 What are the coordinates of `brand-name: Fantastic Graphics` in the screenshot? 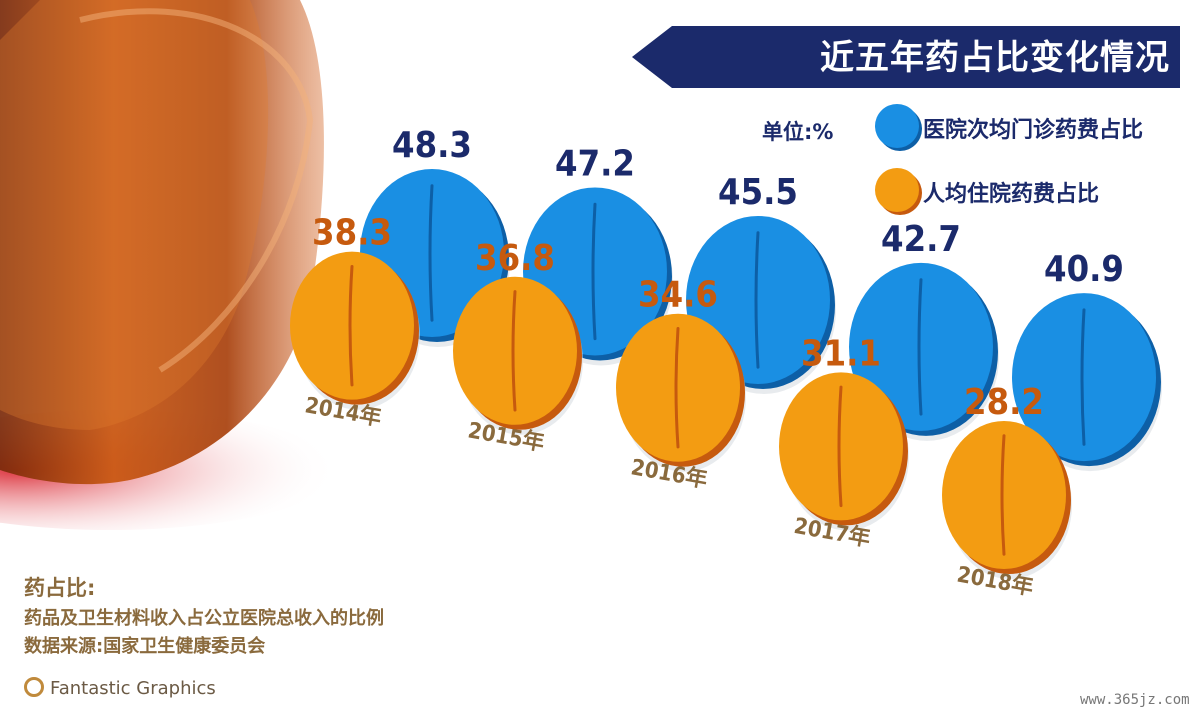 It's located at (133, 688).